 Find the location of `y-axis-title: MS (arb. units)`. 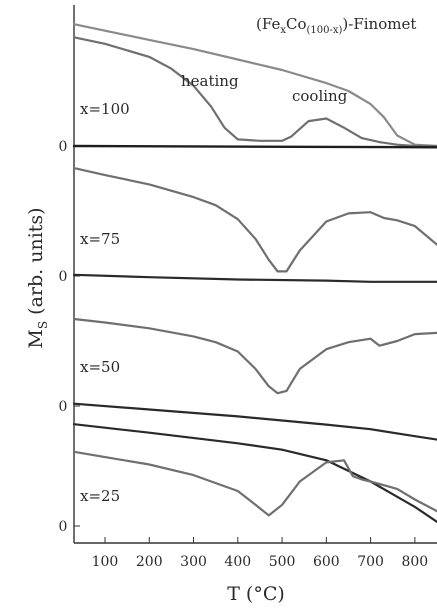

y-axis-title: MS (arb. units) is located at coordinates (37, 277).